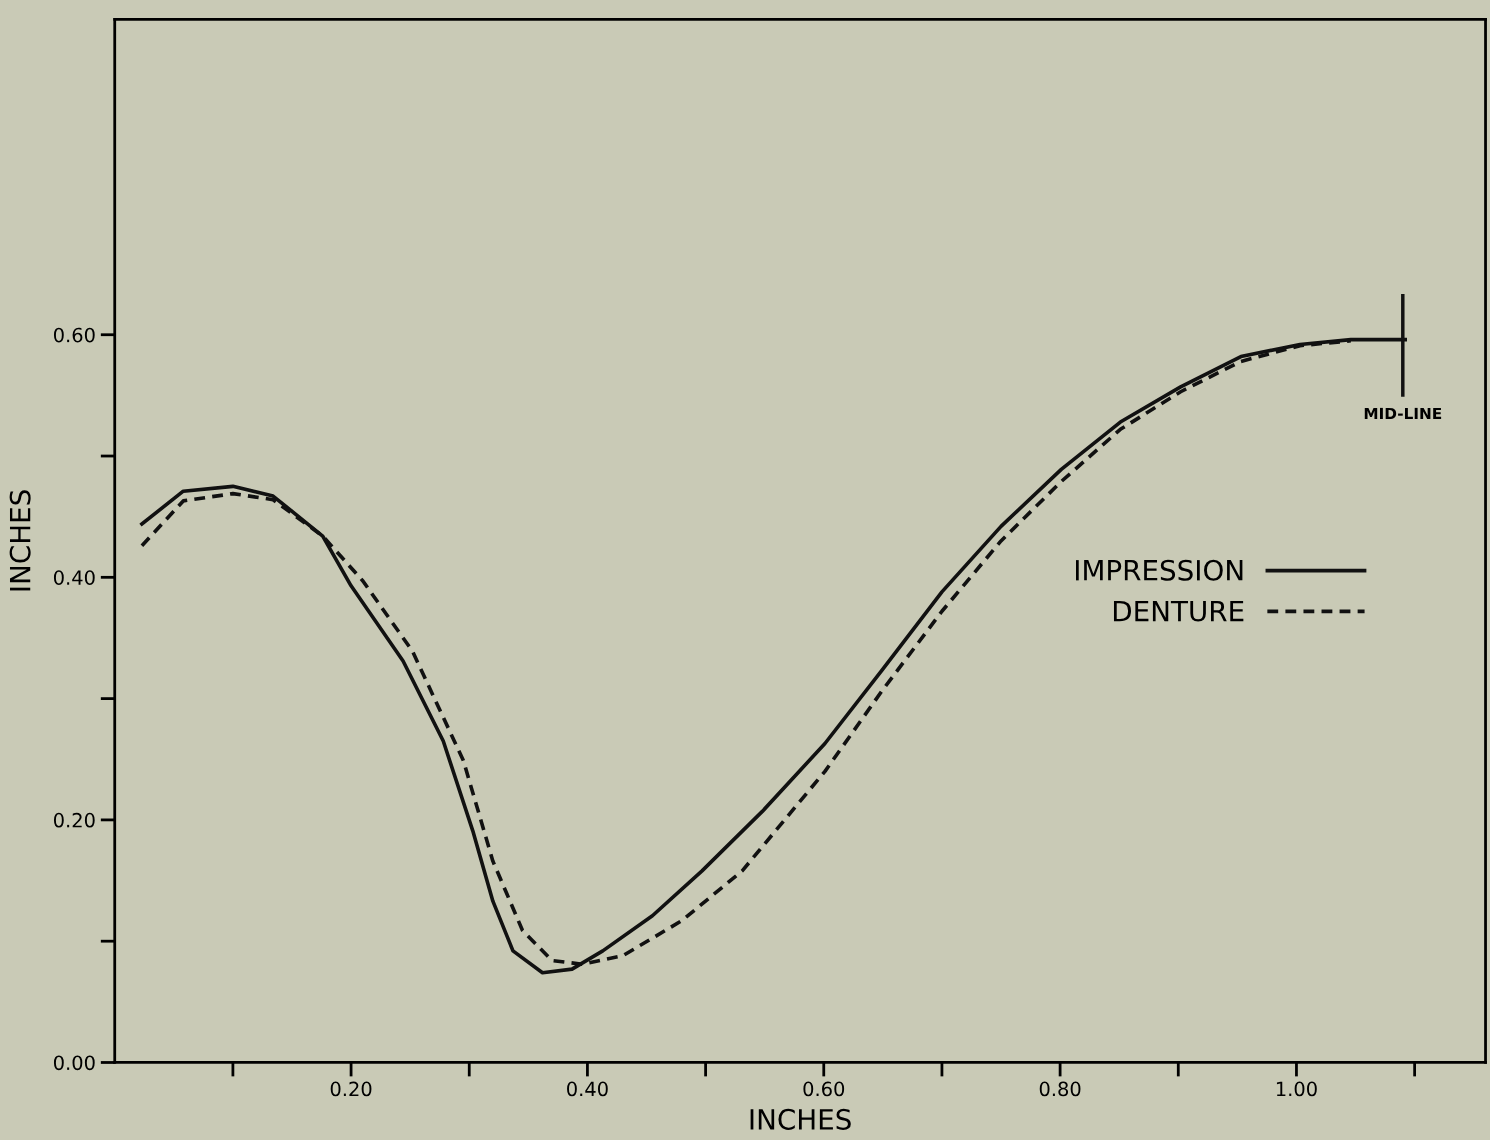 The width and height of the screenshot is (1490, 1140). I want to click on y-tick-label: 0.60, so click(74, 335).